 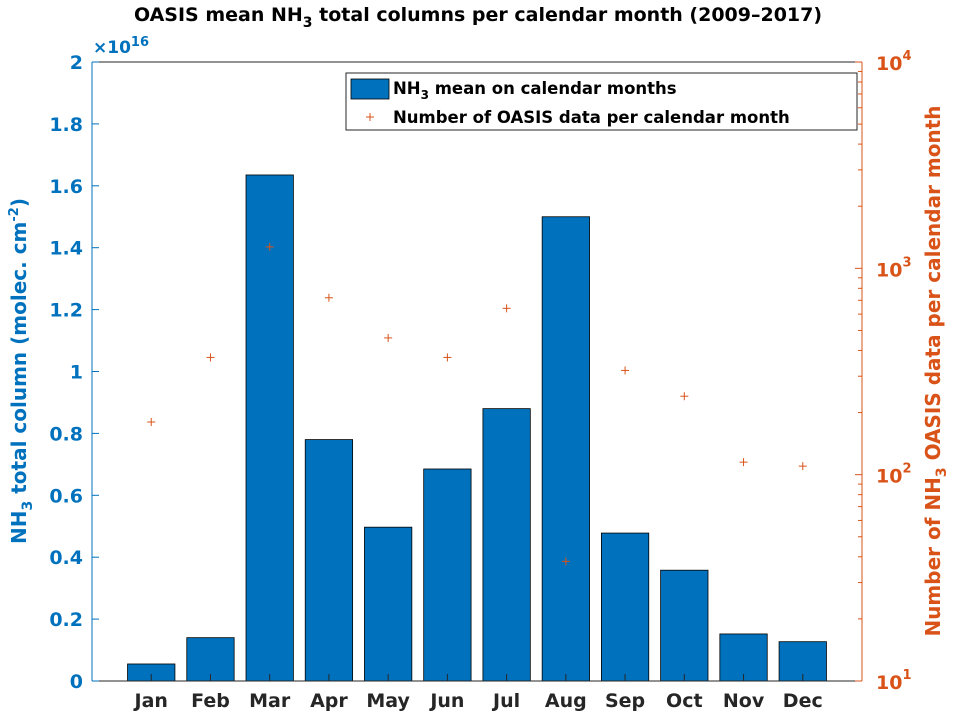 What do you see at coordinates (446, 701) in the screenshot?
I see `x-tick-label: Jun` at bounding box center [446, 701].